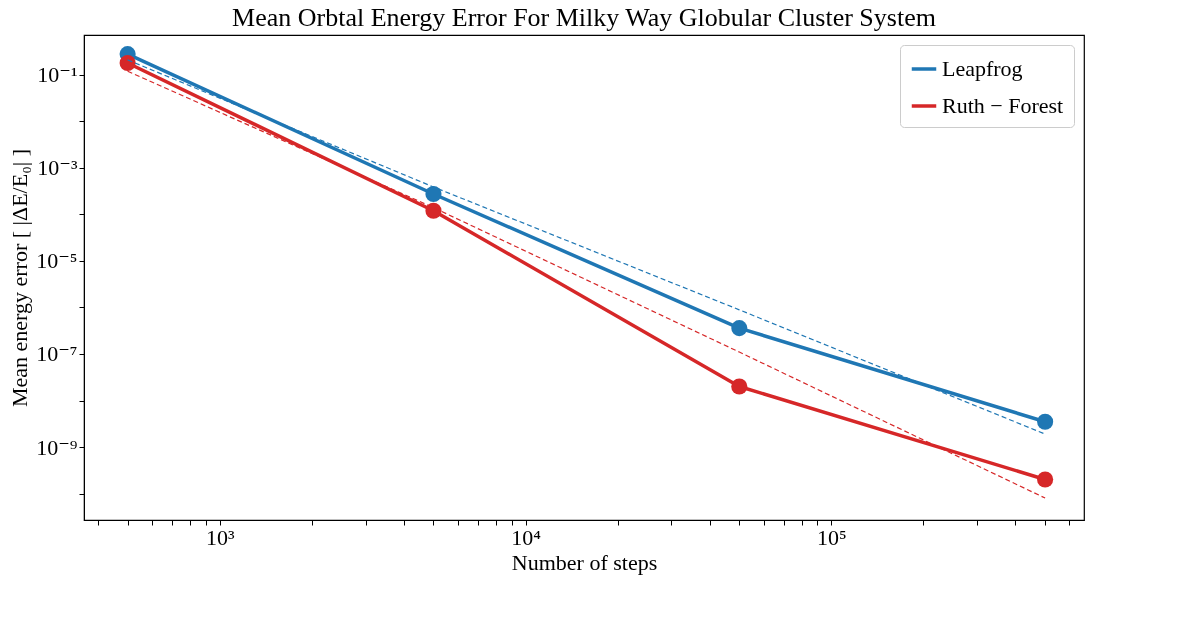 This screenshot has width=1187, height=625. What do you see at coordinates (832, 537) in the screenshot?
I see `x-tick-label: 10⁵` at bounding box center [832, 537].